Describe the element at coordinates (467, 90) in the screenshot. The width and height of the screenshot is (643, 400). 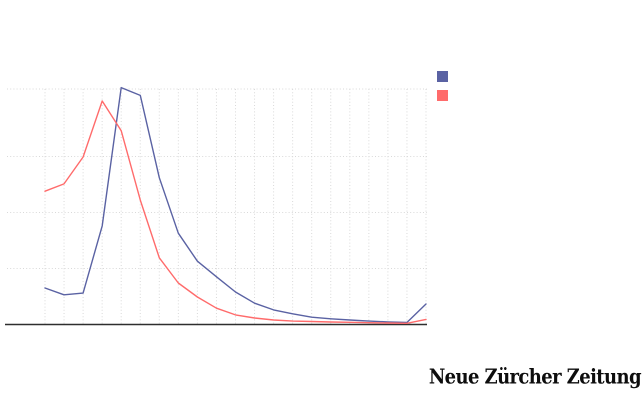
I see `chart-legend` at that location.